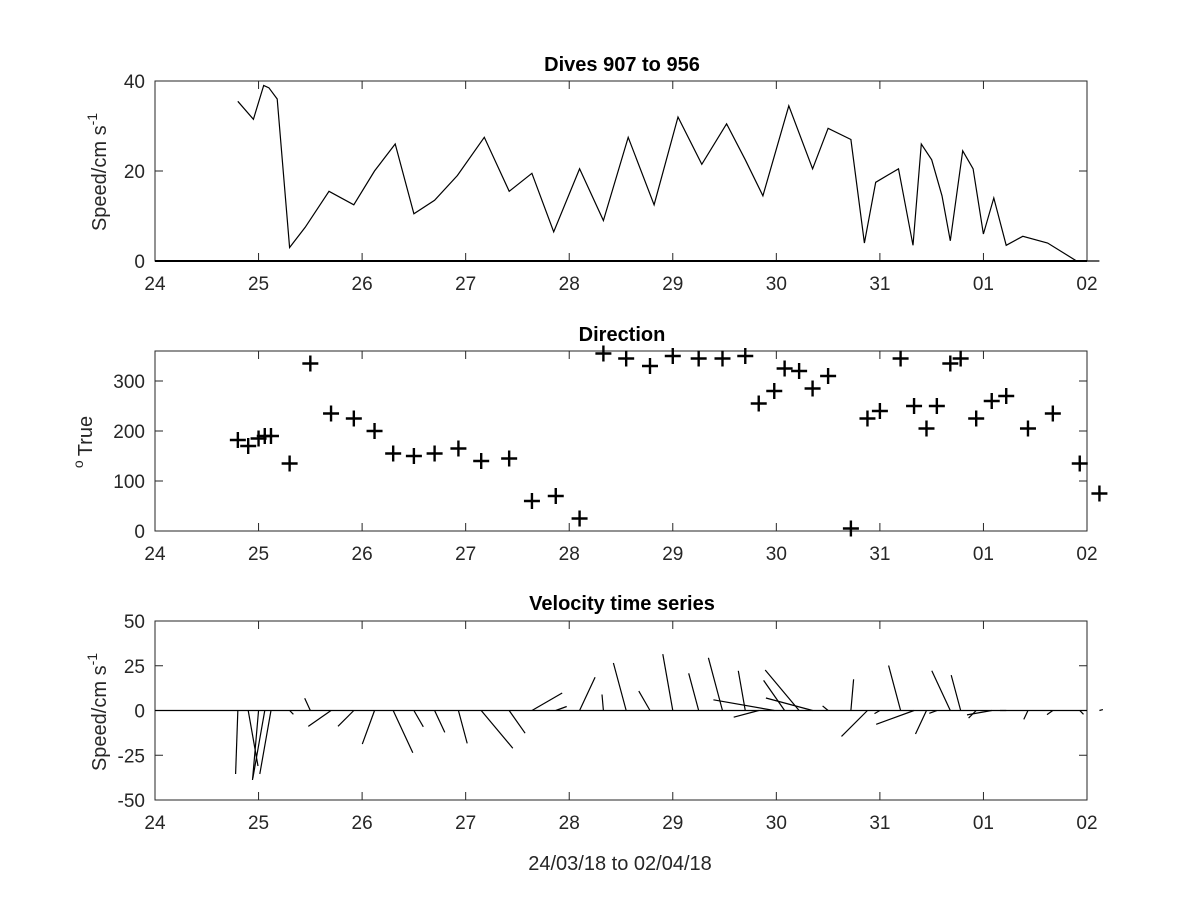  I want to click on direction-xtick-label: 26, so click(362, 554).